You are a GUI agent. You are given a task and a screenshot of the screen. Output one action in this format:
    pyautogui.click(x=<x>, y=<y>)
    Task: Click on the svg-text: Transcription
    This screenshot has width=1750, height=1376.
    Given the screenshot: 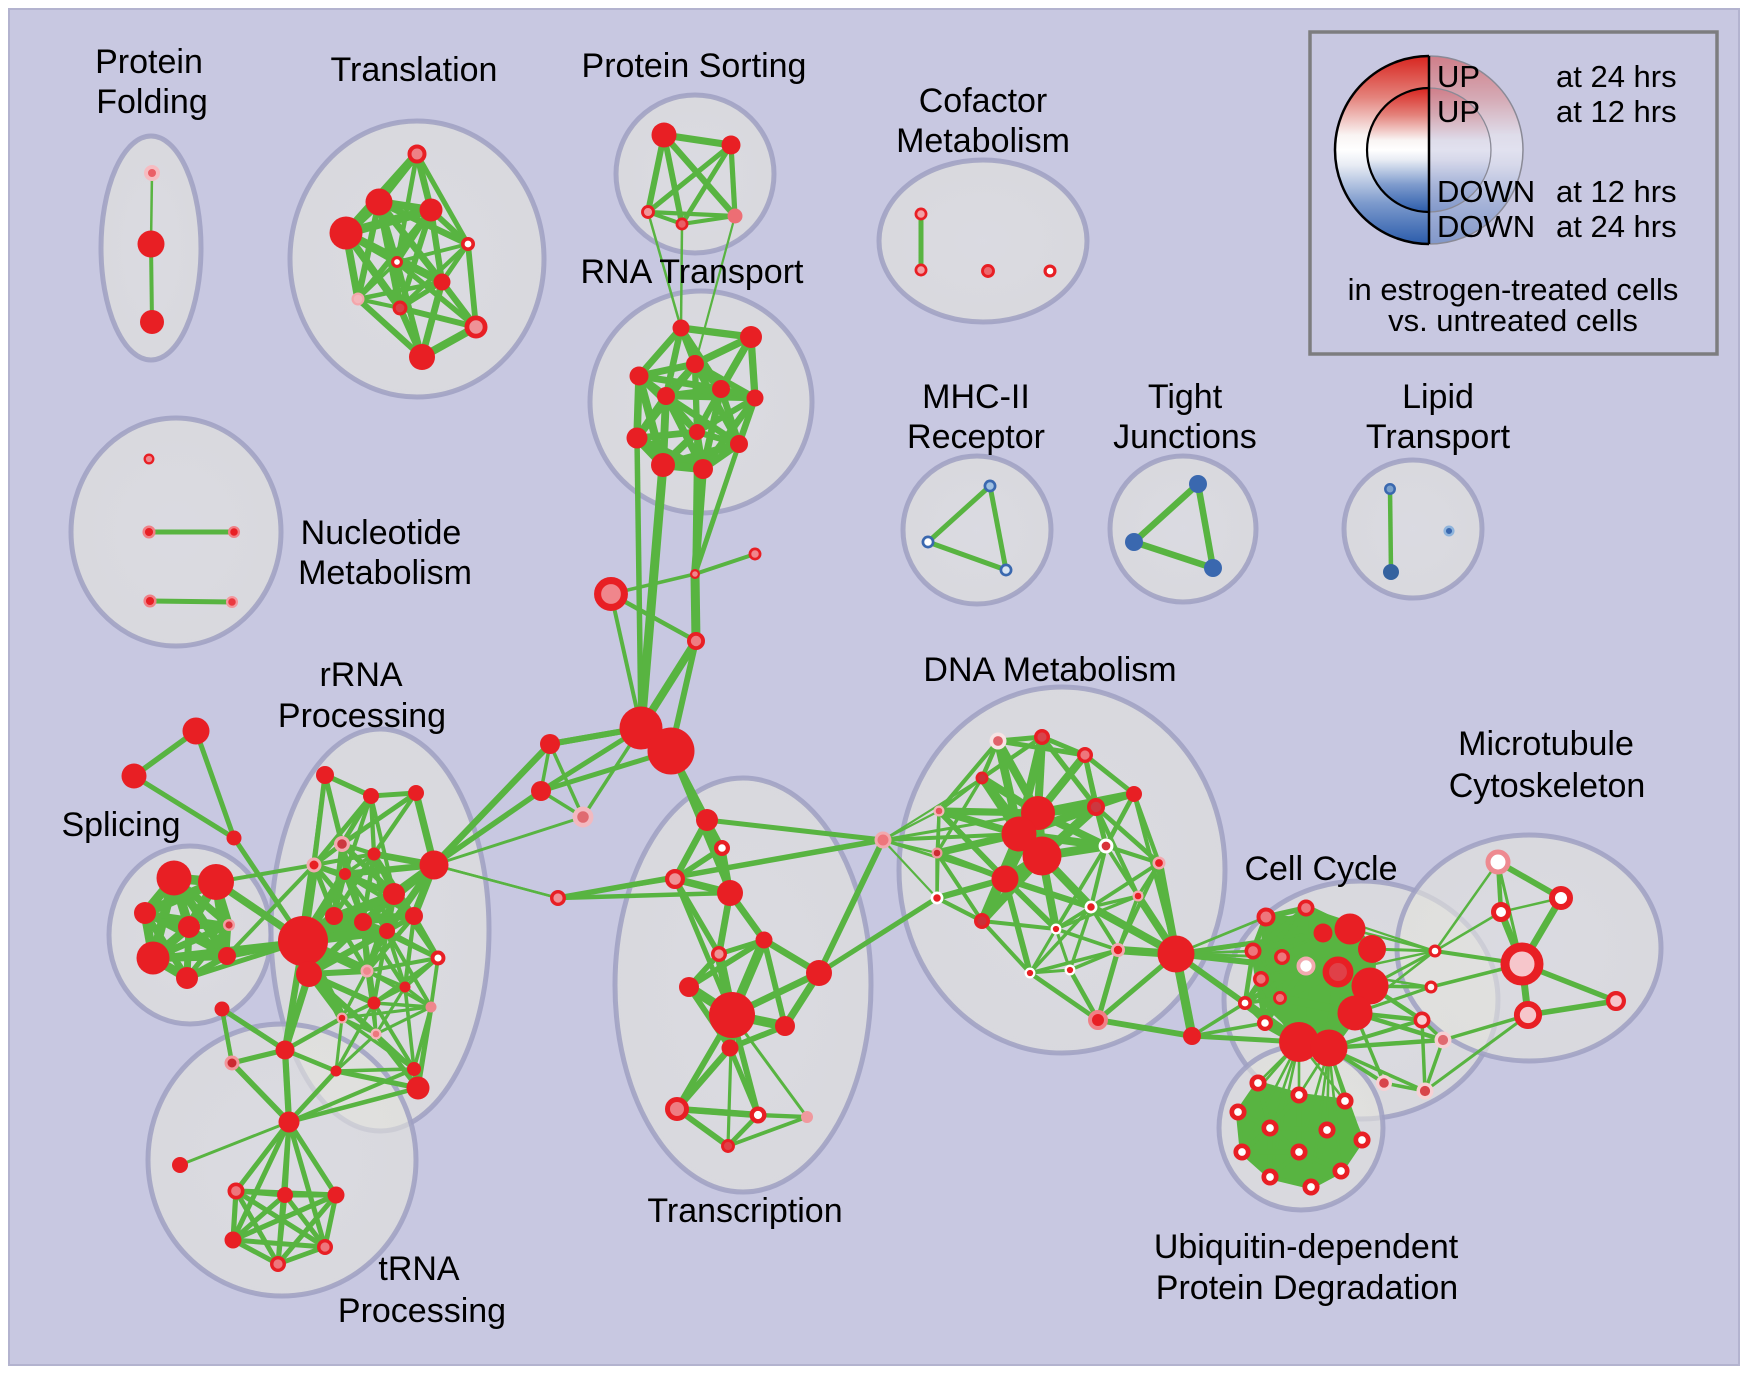 What is the action you would take?
    pyautogui.click(x=744, y=1211)
    